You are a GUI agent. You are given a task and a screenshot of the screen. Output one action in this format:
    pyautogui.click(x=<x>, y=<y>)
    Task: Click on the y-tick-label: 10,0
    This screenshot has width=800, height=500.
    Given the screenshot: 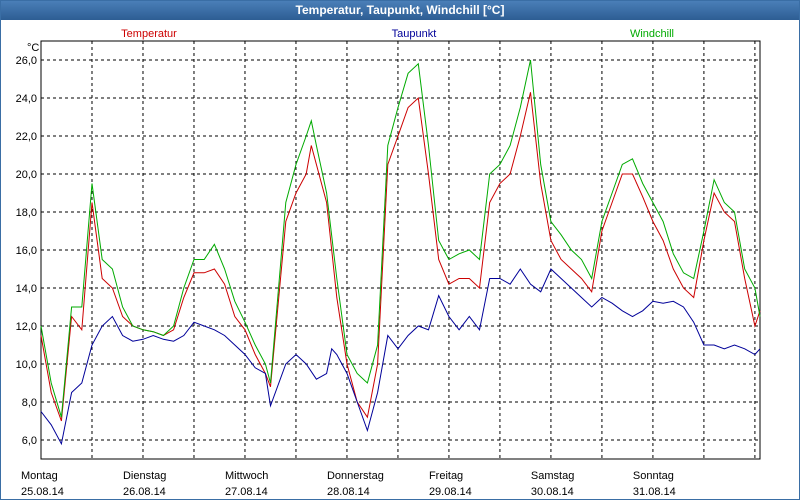 What is the action you would take?
    pyautogui.click(x=26, y=365)
    